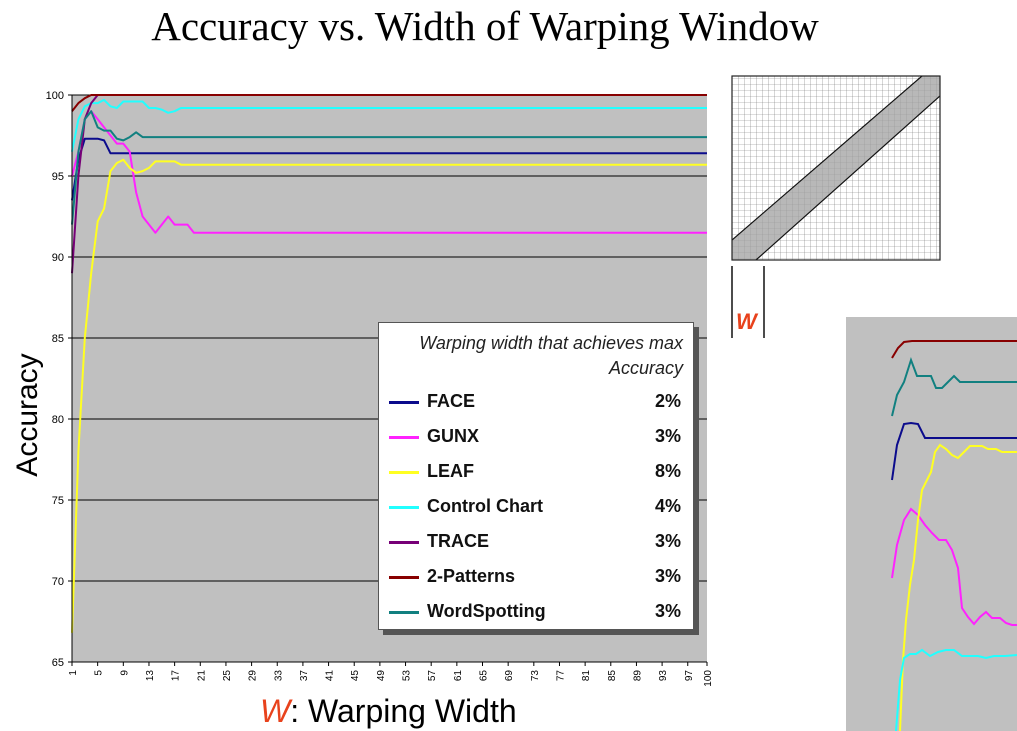 This screenshot has width=1017, height=731. Describe the element at coordinates (432, 676) in the screenshot. I see `x-tick-label: 57` at that location.